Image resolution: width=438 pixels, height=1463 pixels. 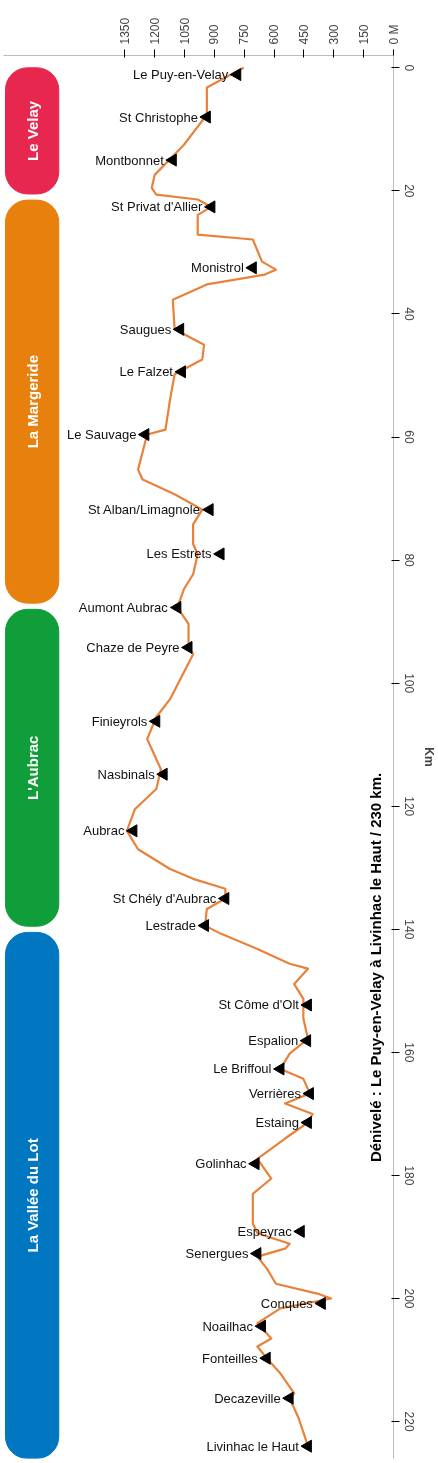 I want to click on band-label: La Margeride, so click(x=32, y=401).